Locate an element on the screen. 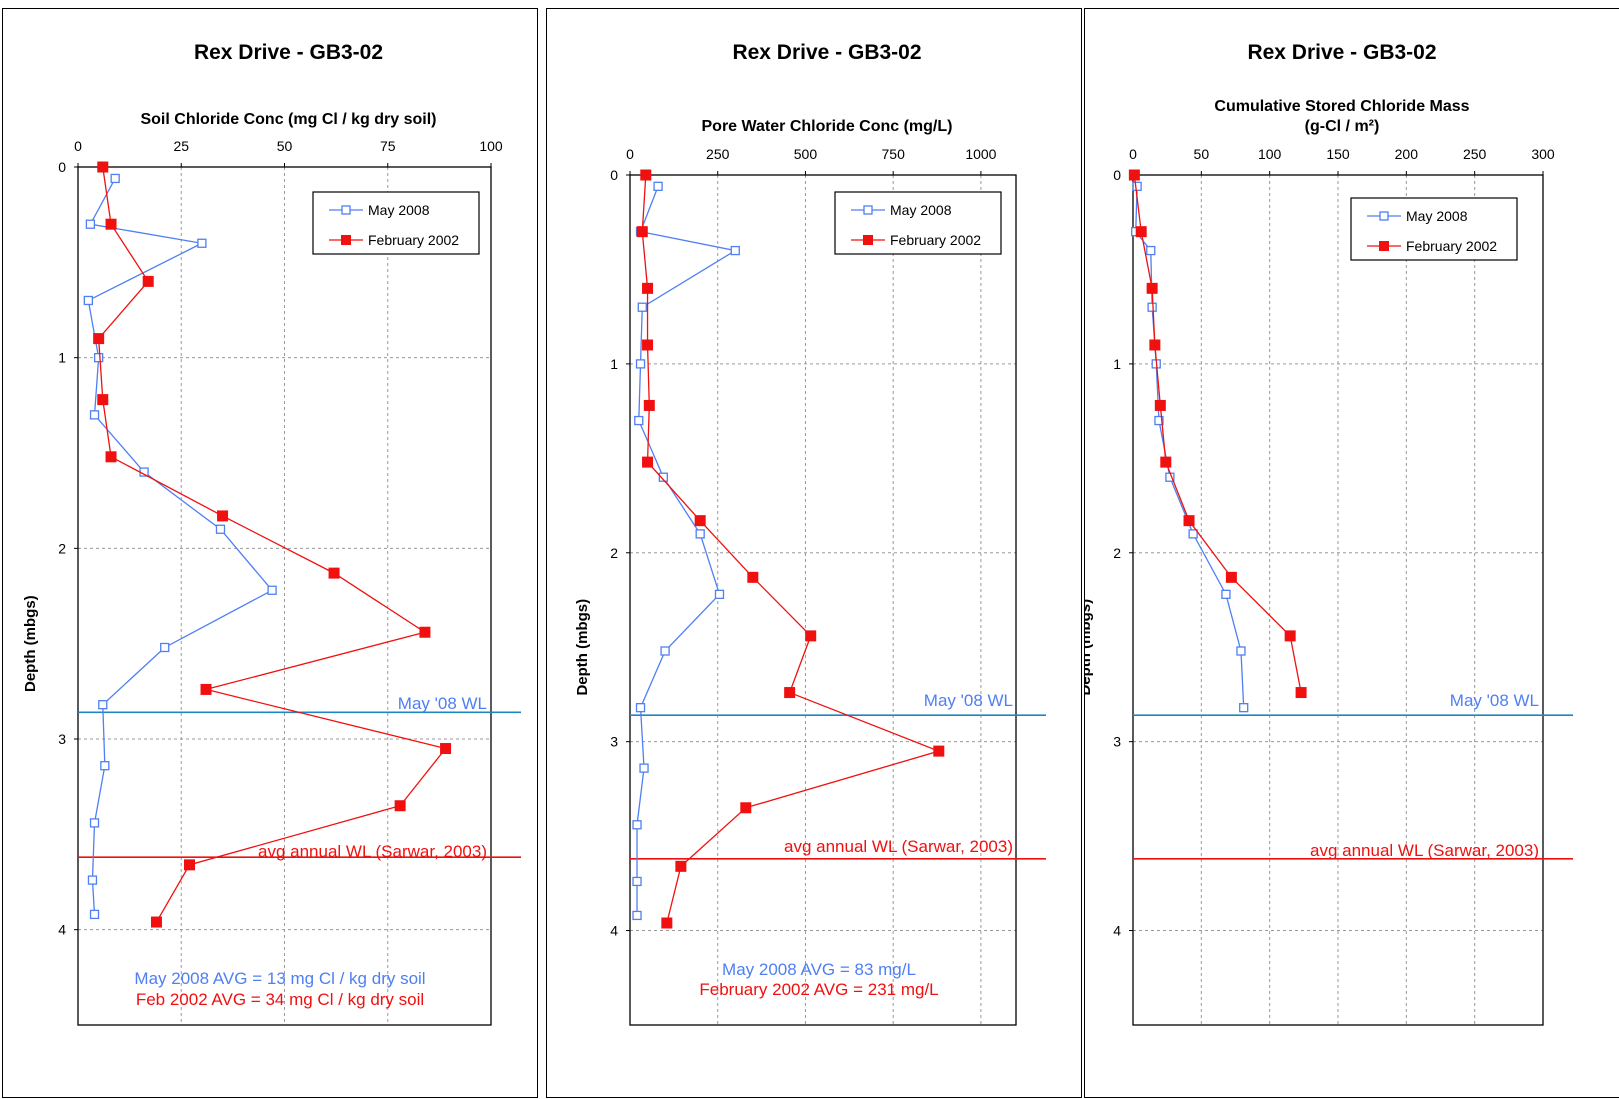 The height and width of the screenshot is (1099, 1619). x-axis-label: Cumulative Stored Chloride Mass is located at coordinates (1341, 106).